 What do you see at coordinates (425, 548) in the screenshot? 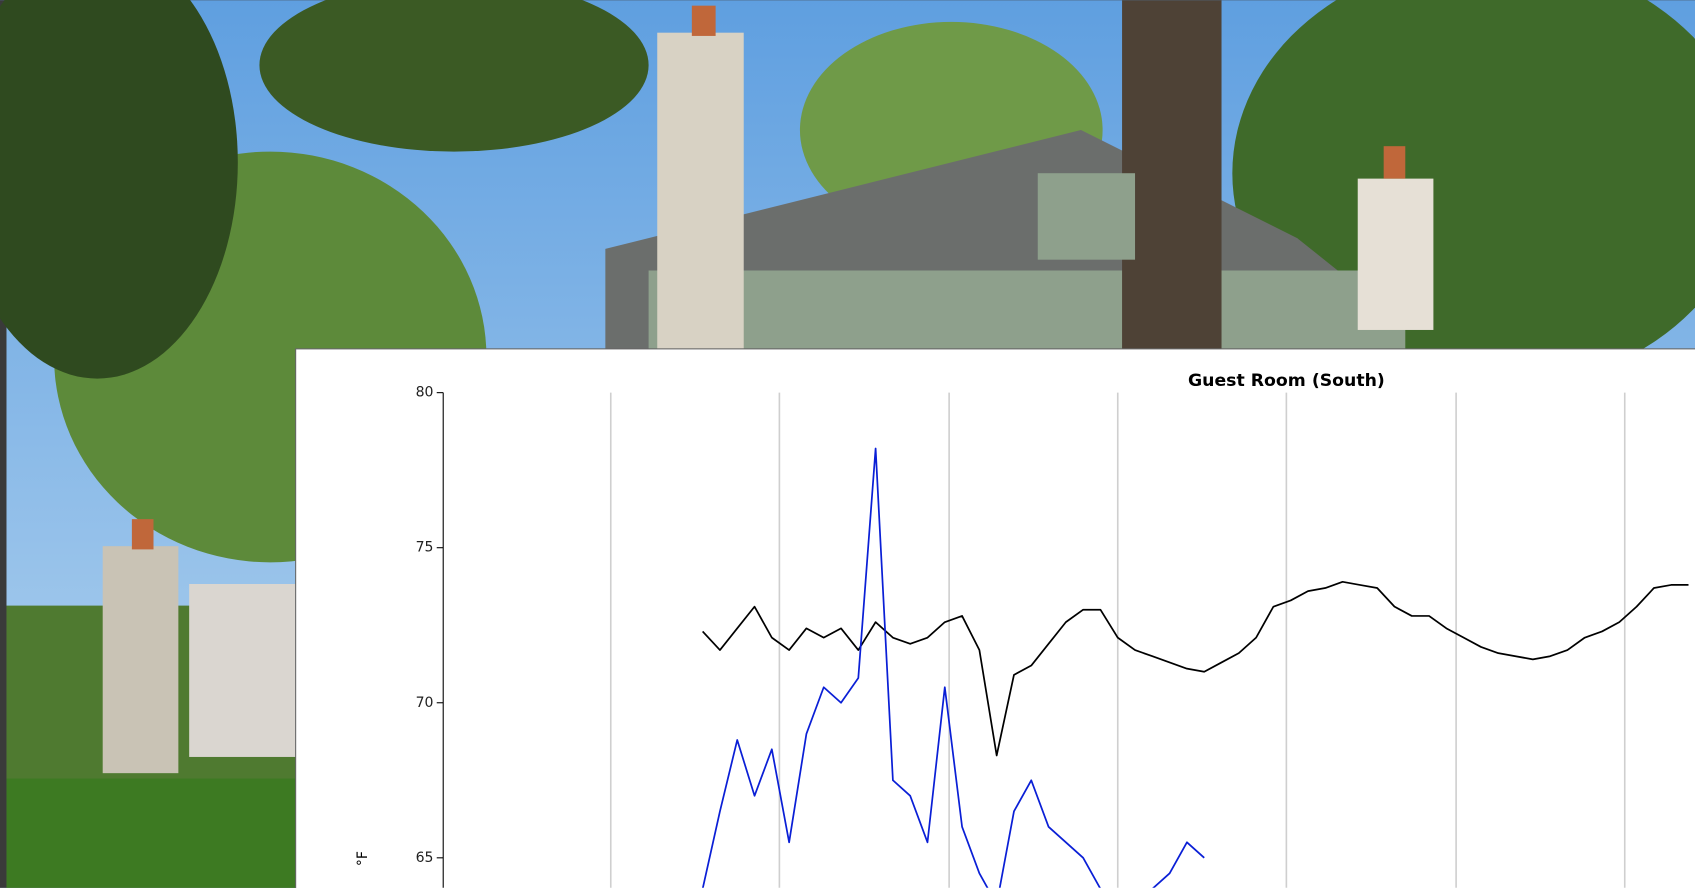
I see `y-tick-label: 75` at bounding box center [425, 548].